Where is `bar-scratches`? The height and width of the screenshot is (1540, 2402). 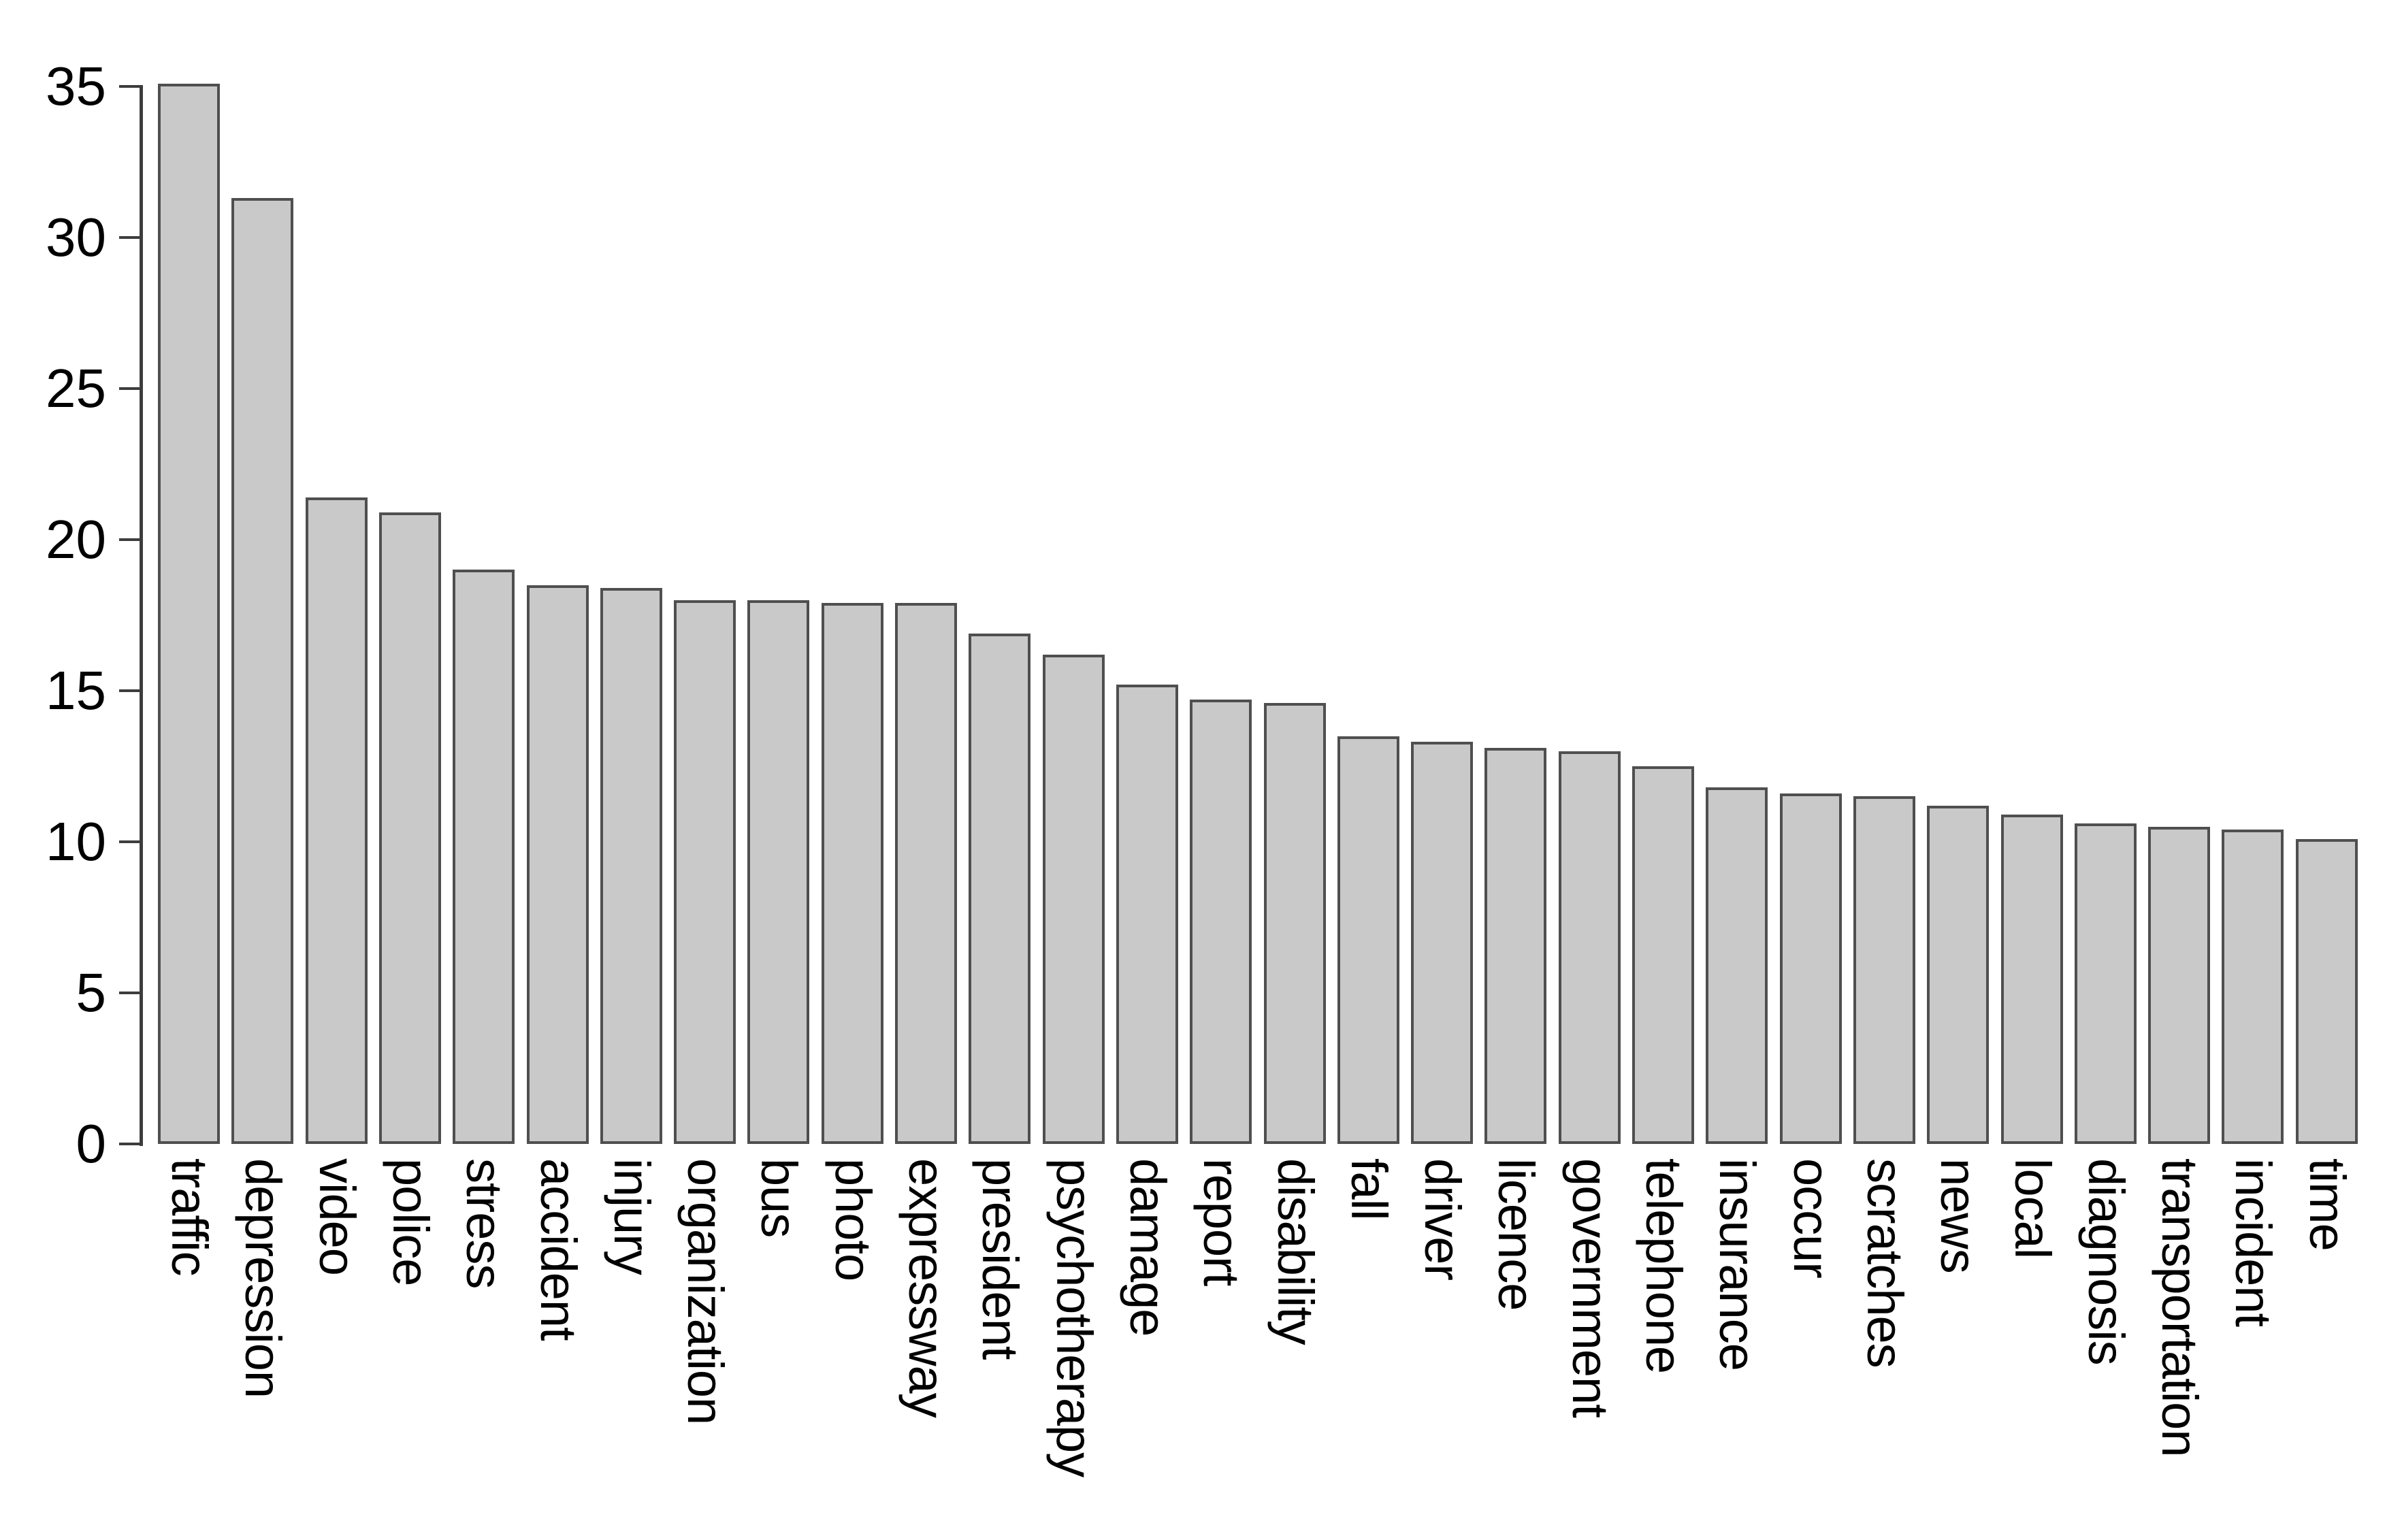
bar-scratches is located at coordinates (1884, 970).